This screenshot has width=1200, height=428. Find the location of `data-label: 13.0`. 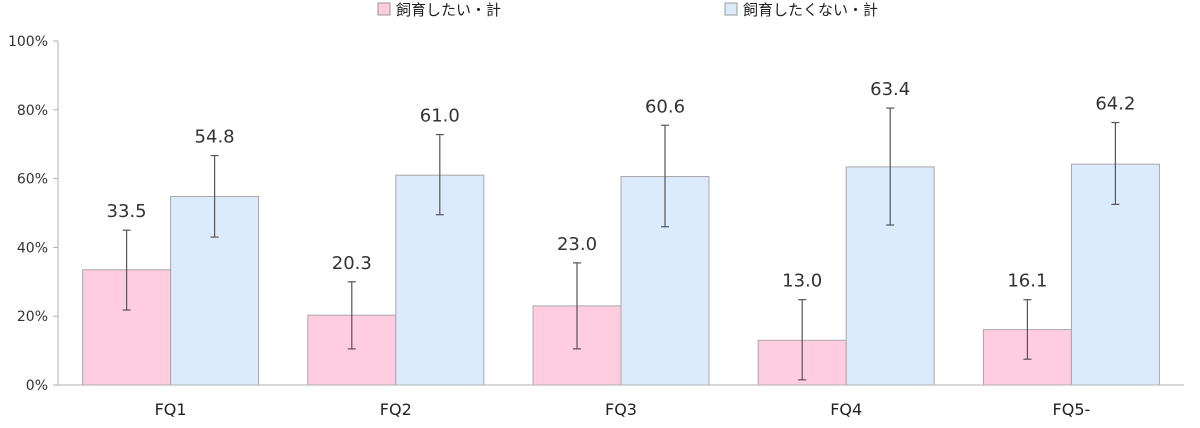

data-label: 13.0 is located at coordinates (802, 281).